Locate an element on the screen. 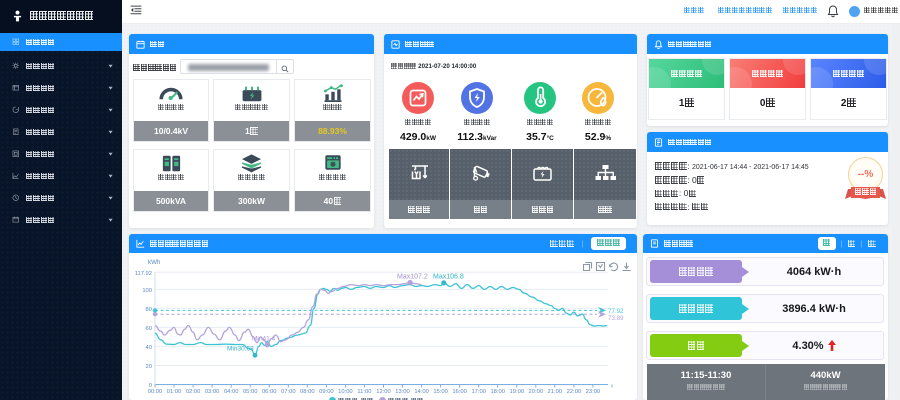  svg-text: Min41.4 is located at coordinates (264, 339).